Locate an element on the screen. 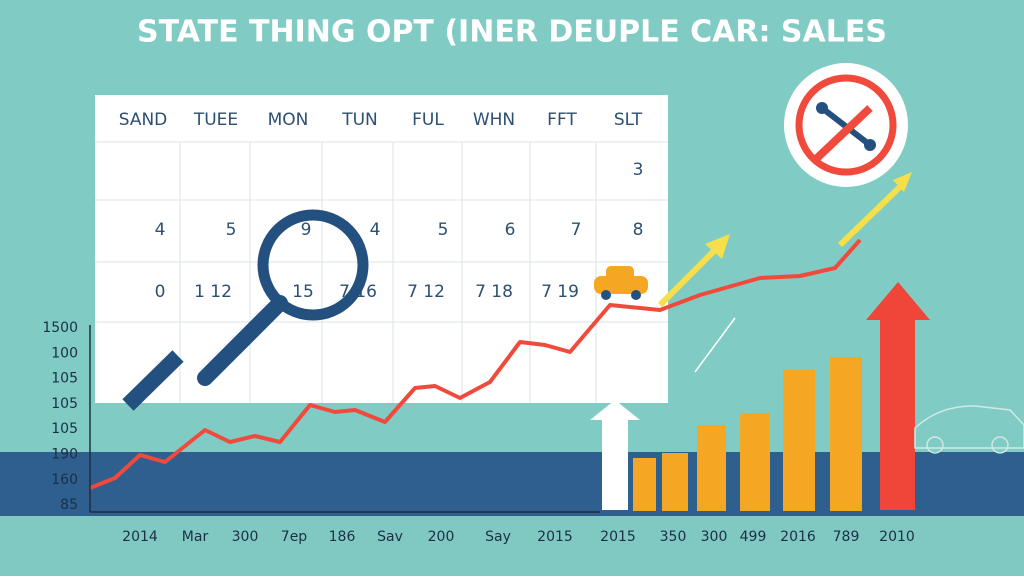 This screenshot has width=1024, height=580. x-label: 2014 is located at coordinates (140, 537).